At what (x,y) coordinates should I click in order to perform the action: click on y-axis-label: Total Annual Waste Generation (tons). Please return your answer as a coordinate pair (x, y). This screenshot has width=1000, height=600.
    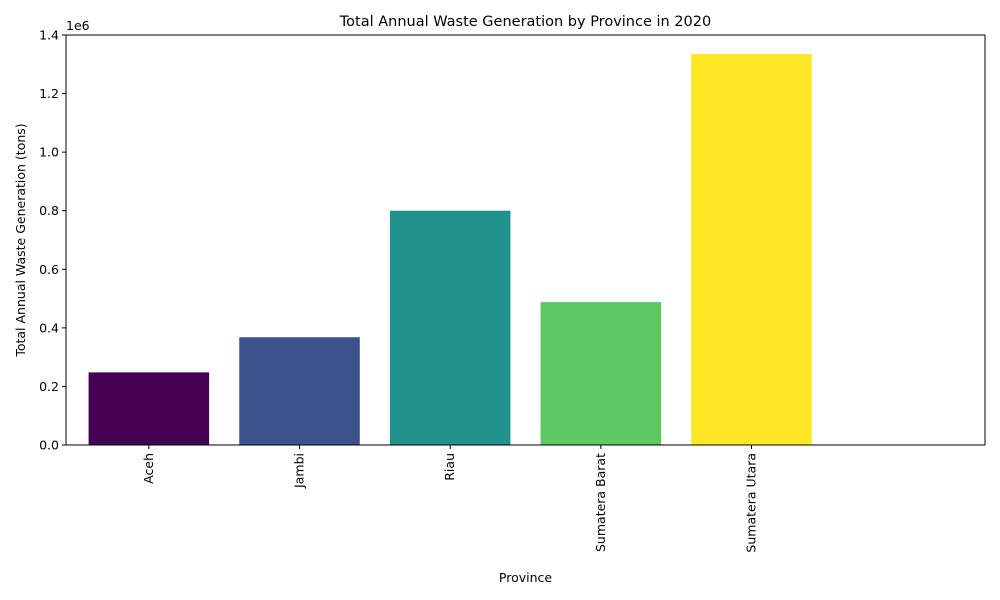
    Looking at the image, I should click on (20, 240).